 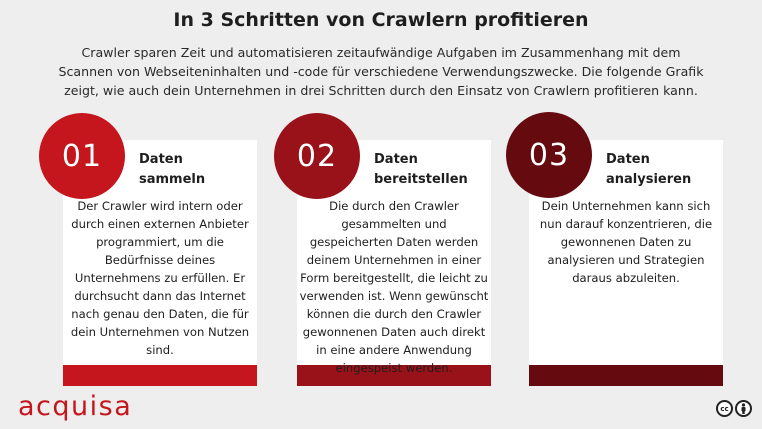 What do you see at coordinates (172, 170) in the screenshot?
I see `step-1-title: Daten sammeln` at bounding box center [172, 170].